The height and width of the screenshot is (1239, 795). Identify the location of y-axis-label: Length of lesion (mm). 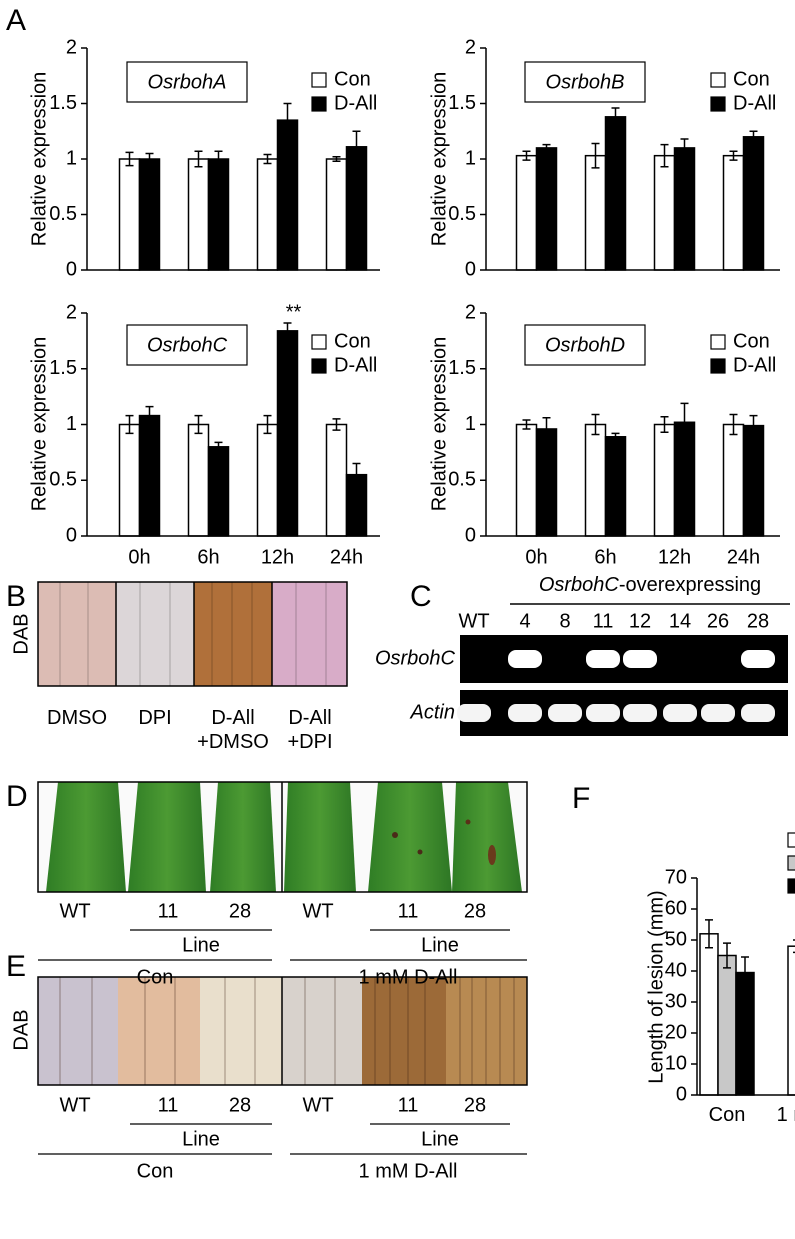
(656, 986).